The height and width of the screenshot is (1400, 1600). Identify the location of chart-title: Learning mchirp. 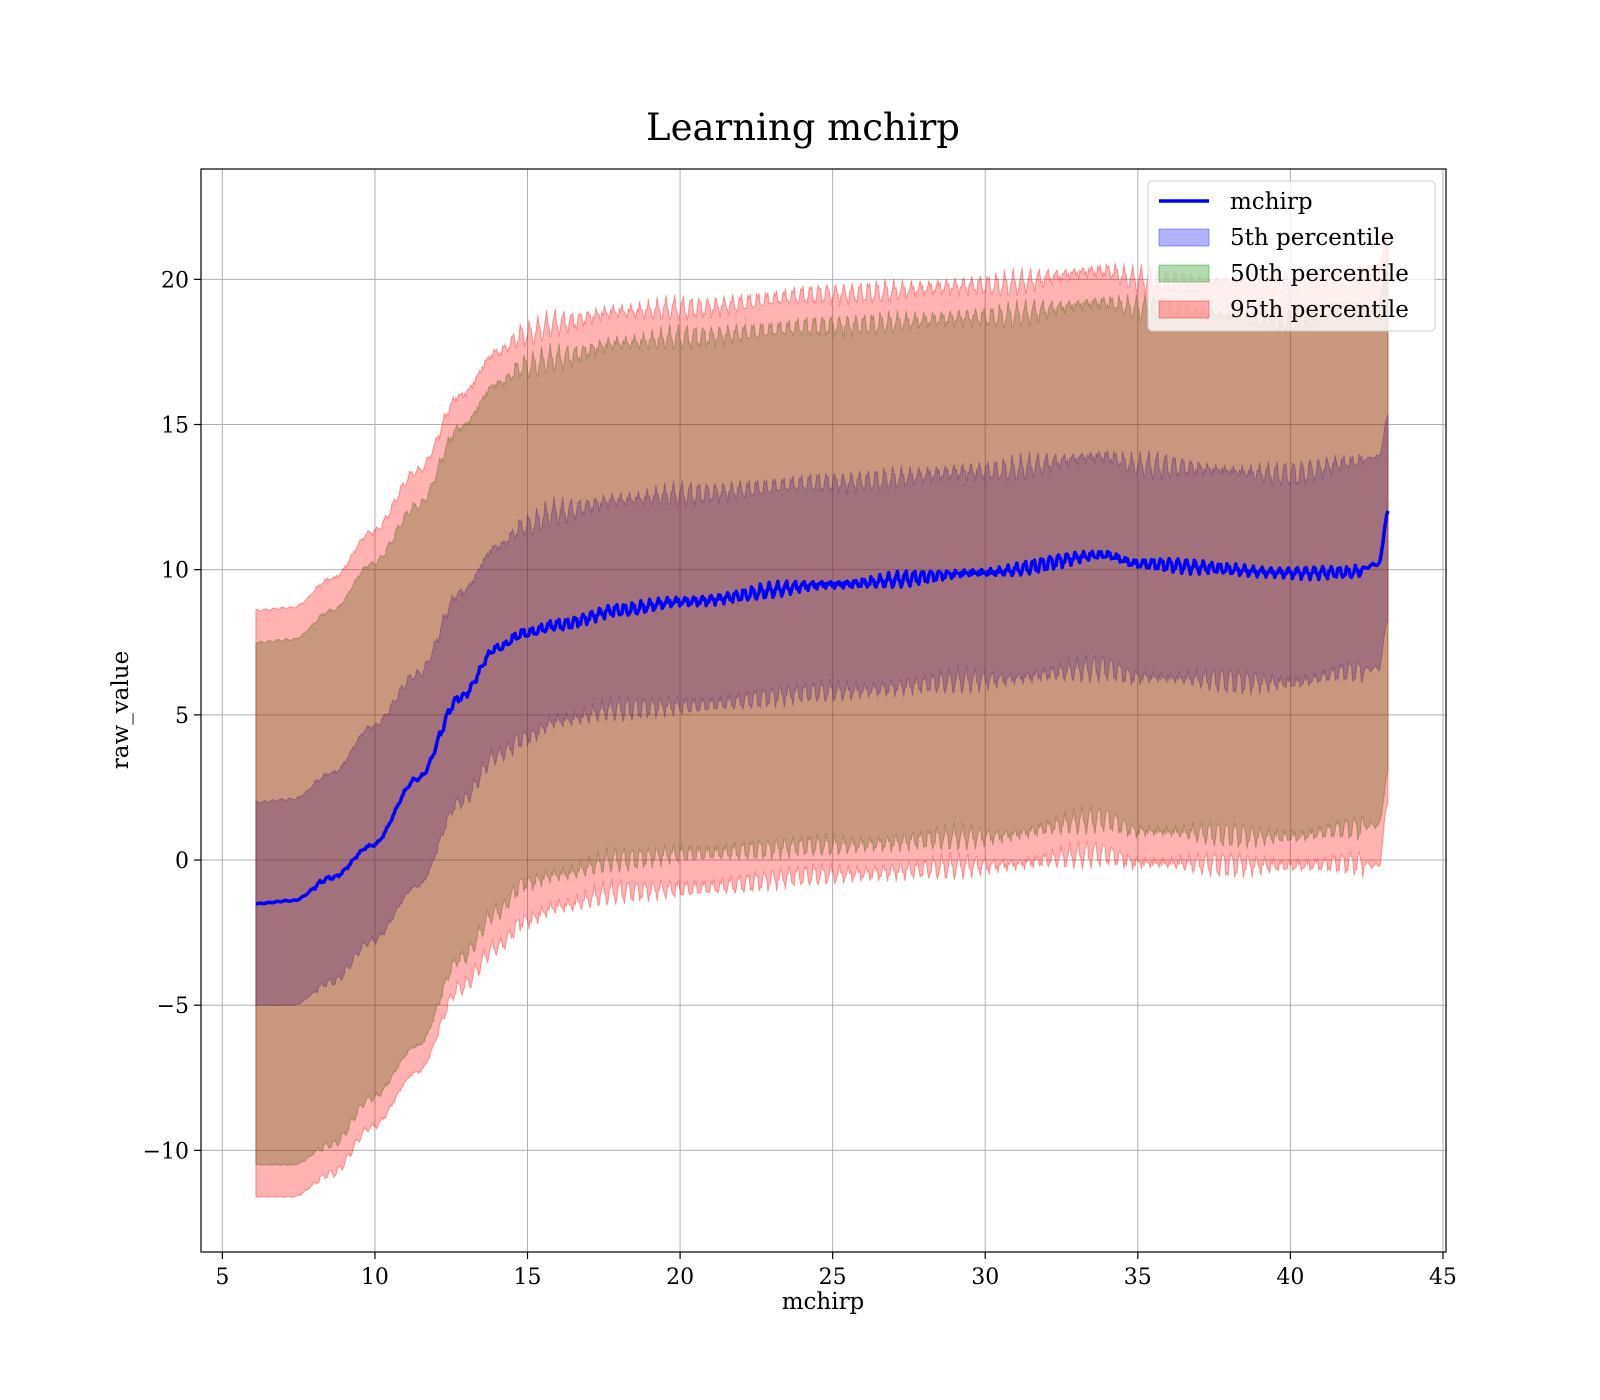
(803, 127).